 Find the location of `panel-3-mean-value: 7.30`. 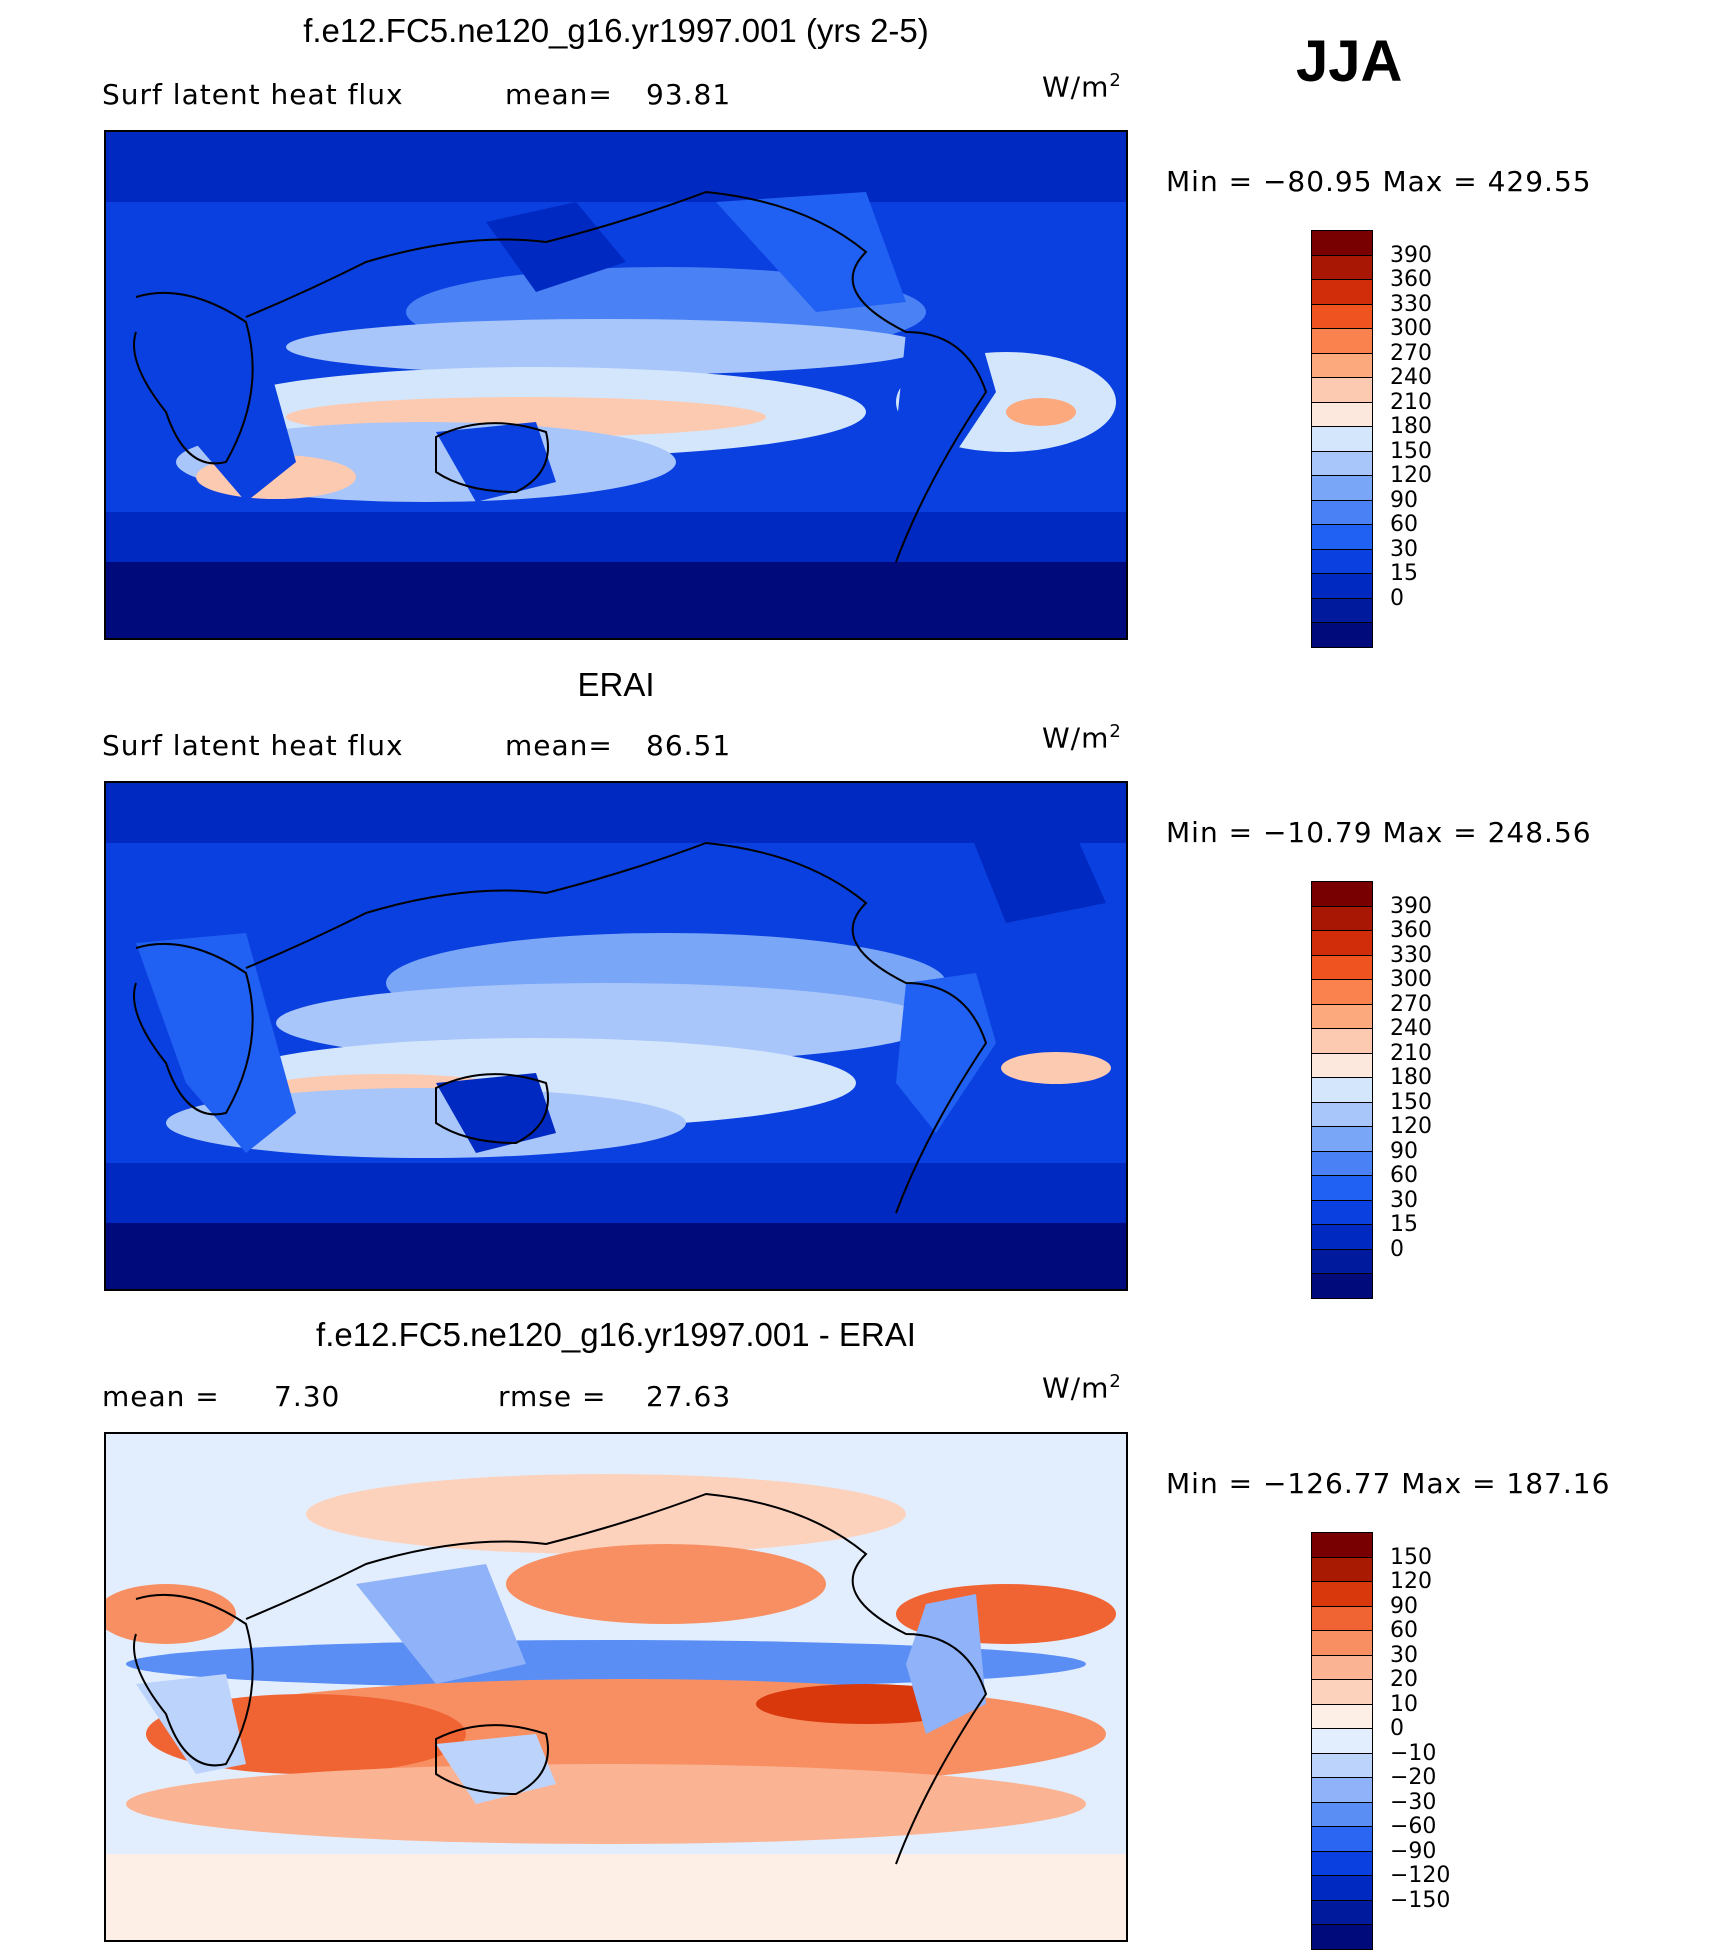

panel-3-mean-value: 7.30 is located at coordinates (307, 1396).